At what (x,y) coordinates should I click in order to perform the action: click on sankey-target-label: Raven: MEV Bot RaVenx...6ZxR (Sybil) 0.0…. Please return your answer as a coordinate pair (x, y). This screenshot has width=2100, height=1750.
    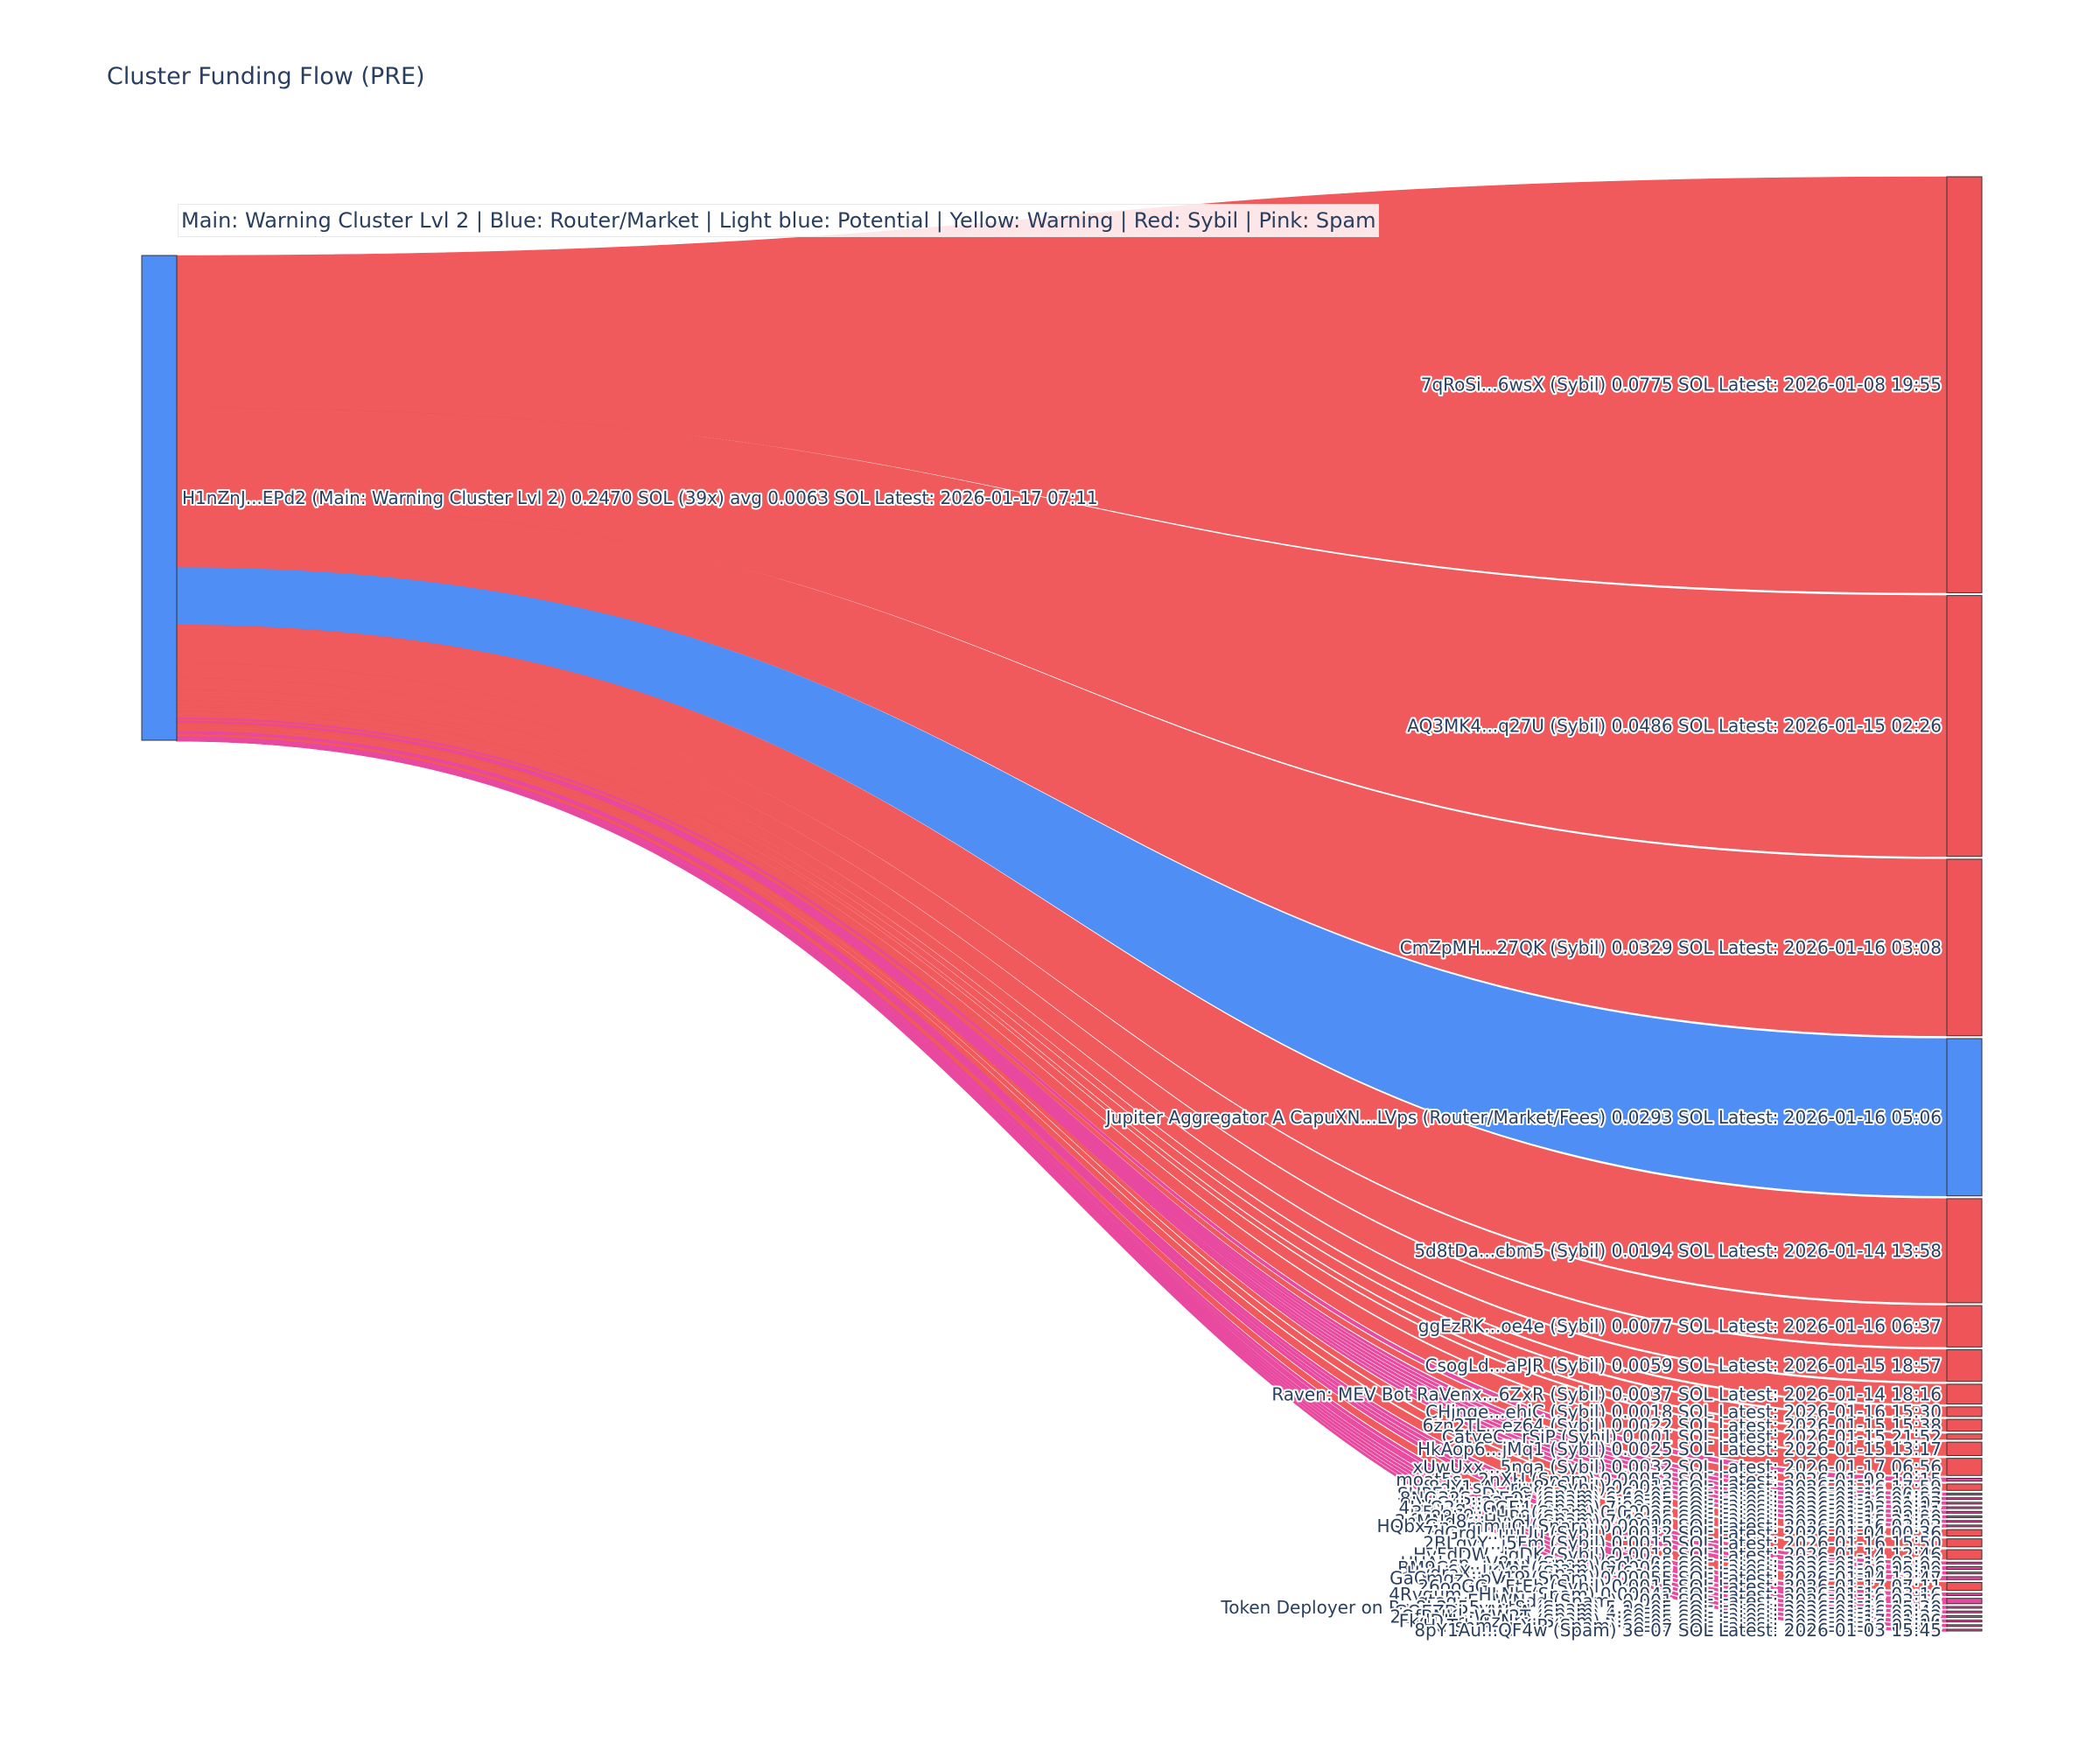
    Looking at the image, I should click on (1606, 1393).